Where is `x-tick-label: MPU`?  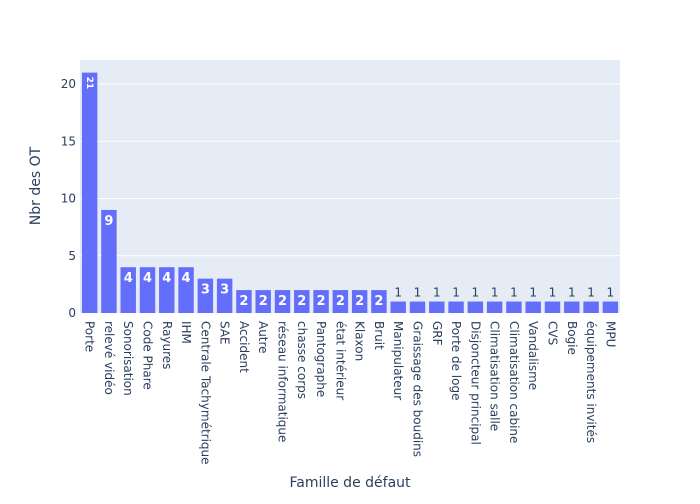
x-tick-label: MPU is located at coordinates (610, 334).